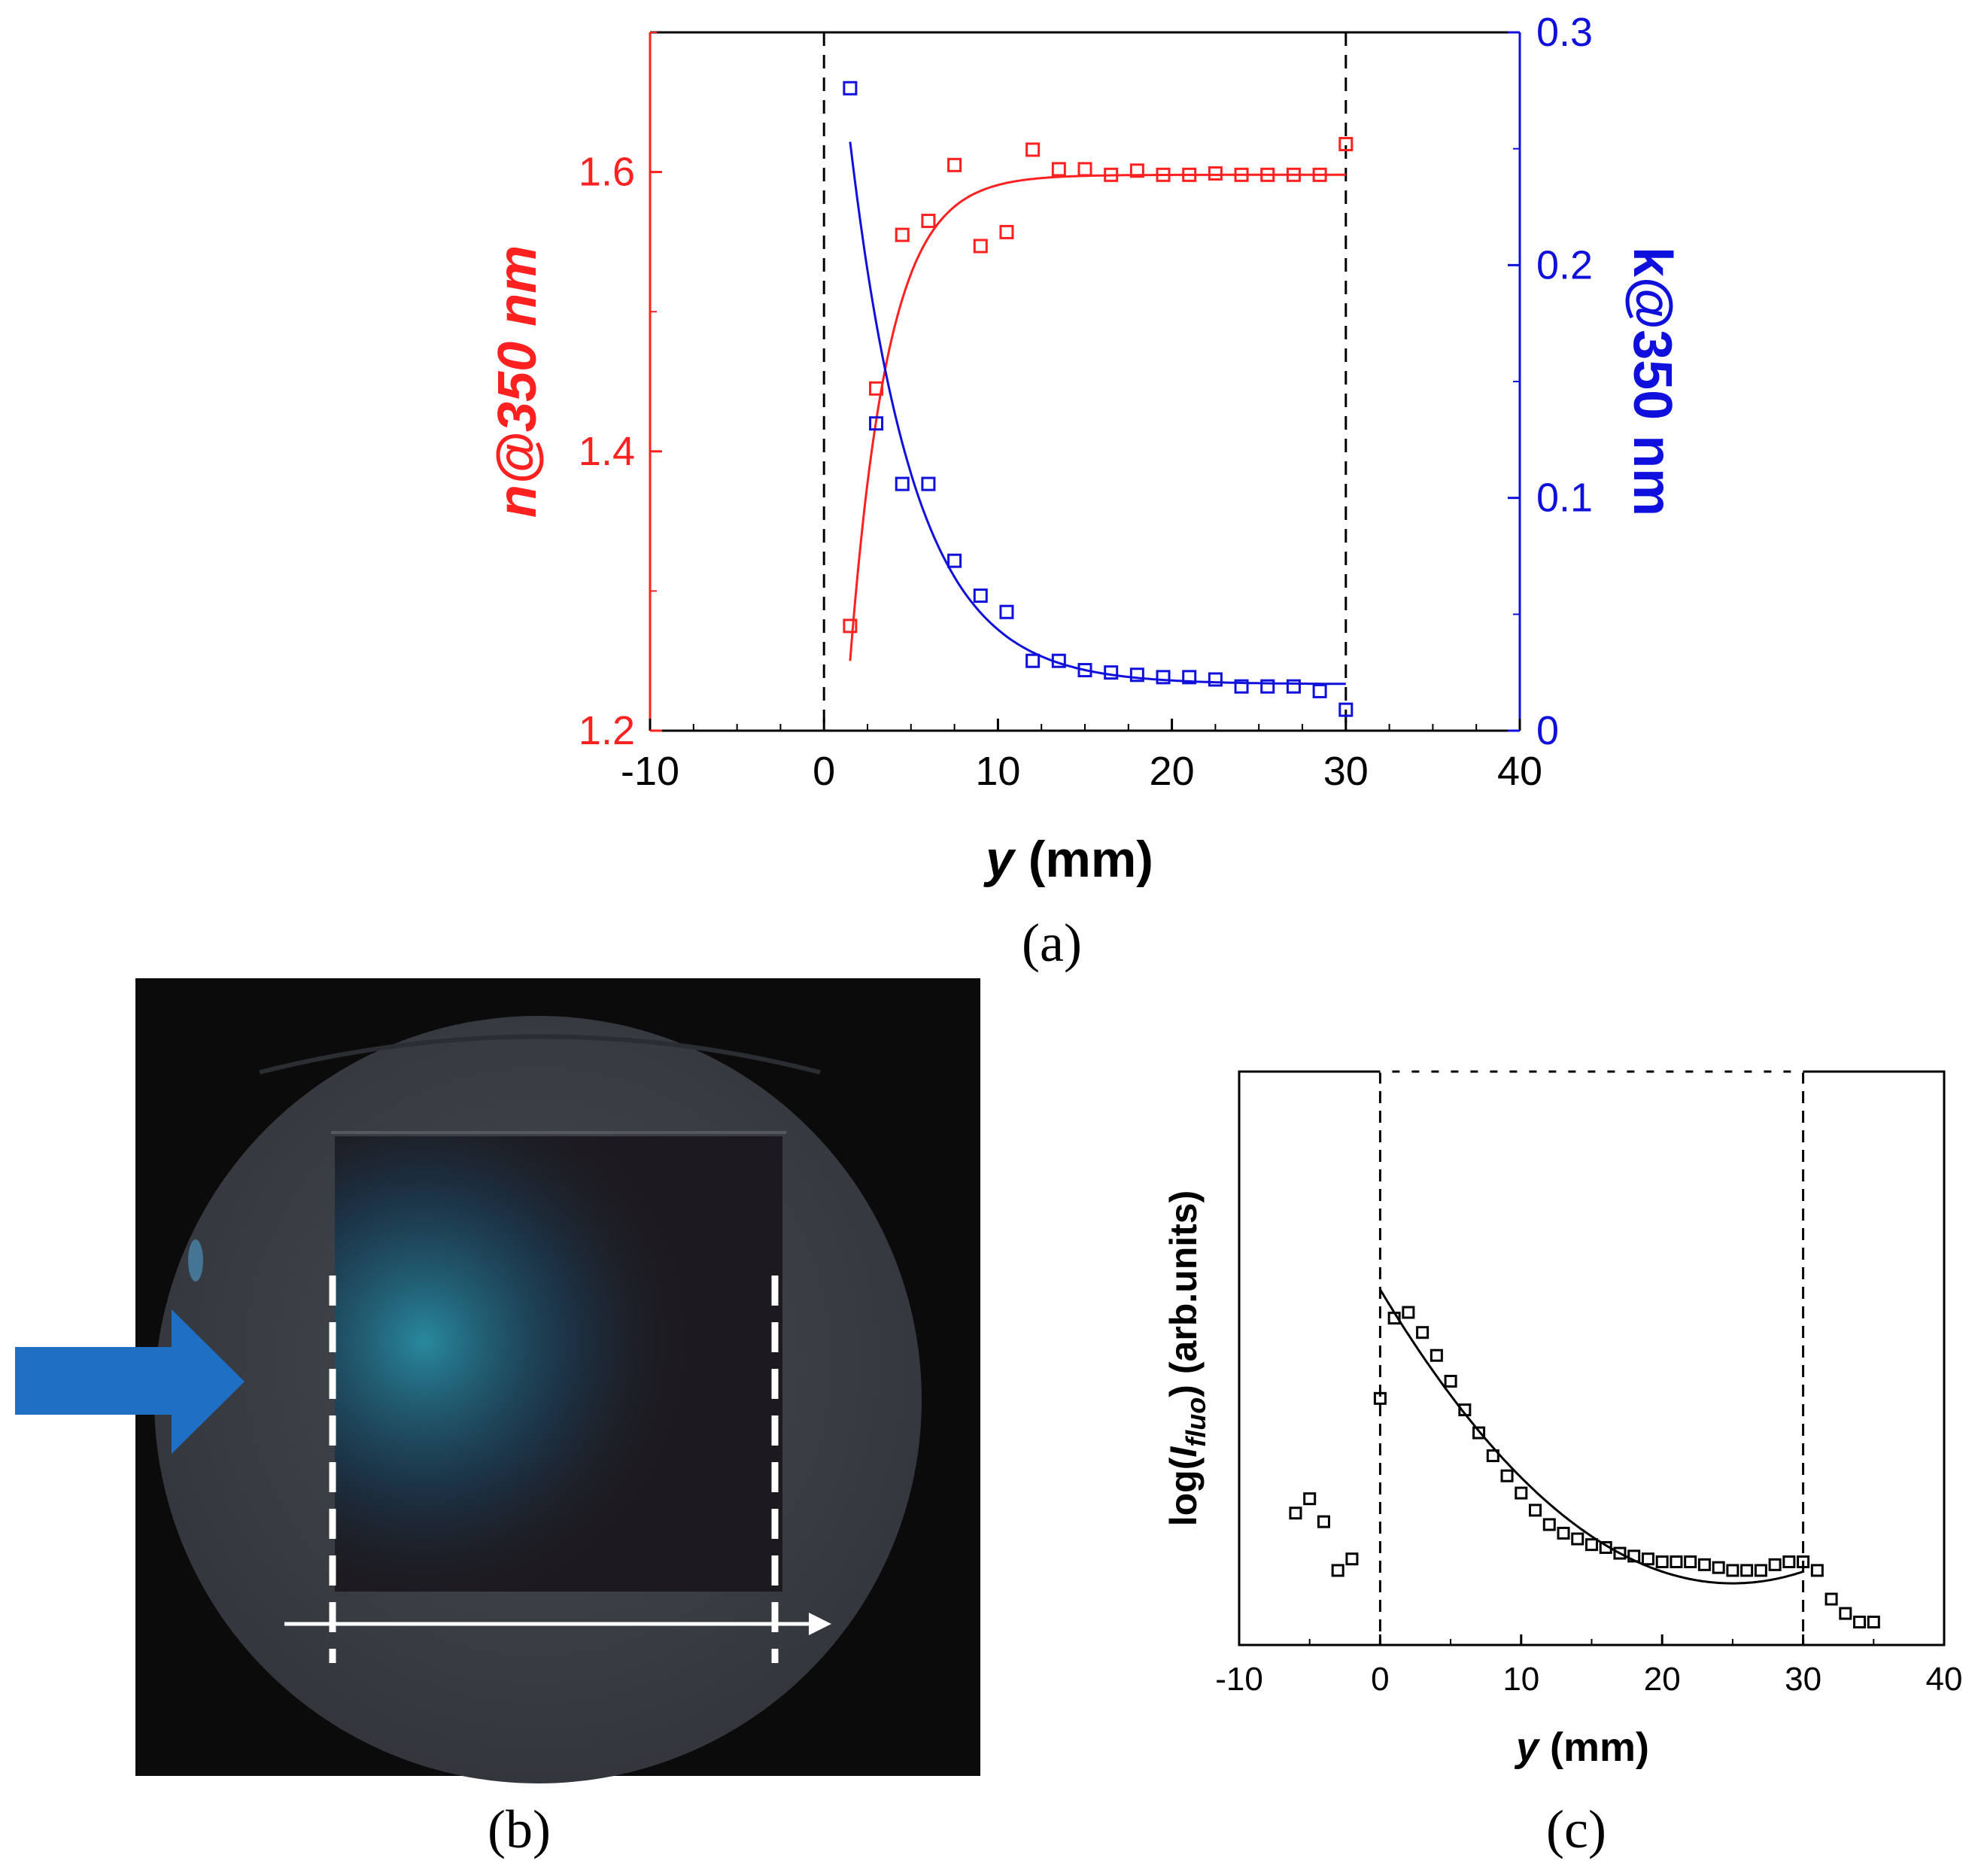  I want to click on scan-direction-arrowhead, so click(820, 1624).